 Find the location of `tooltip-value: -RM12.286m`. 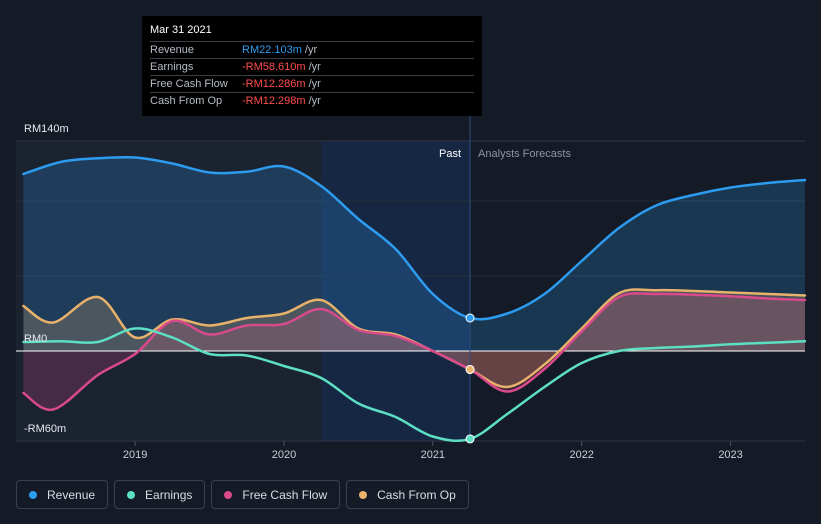

tooltip-value: -RM12.286m is located at coordinates (274, 84).